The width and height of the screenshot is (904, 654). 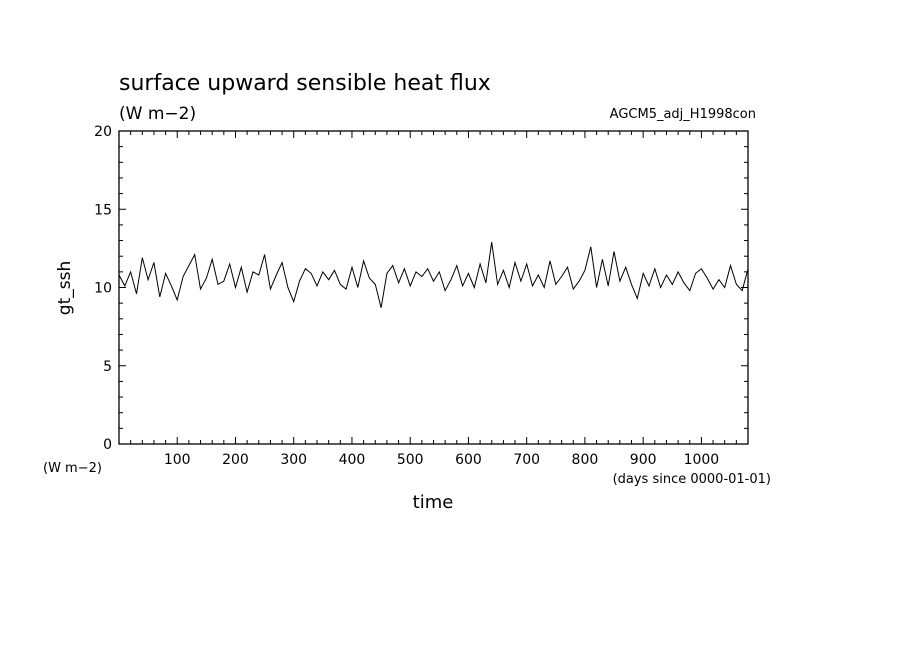 I want to click on dataset-label: AGCM5_adj_H1998con, so click(x=683, y=114).